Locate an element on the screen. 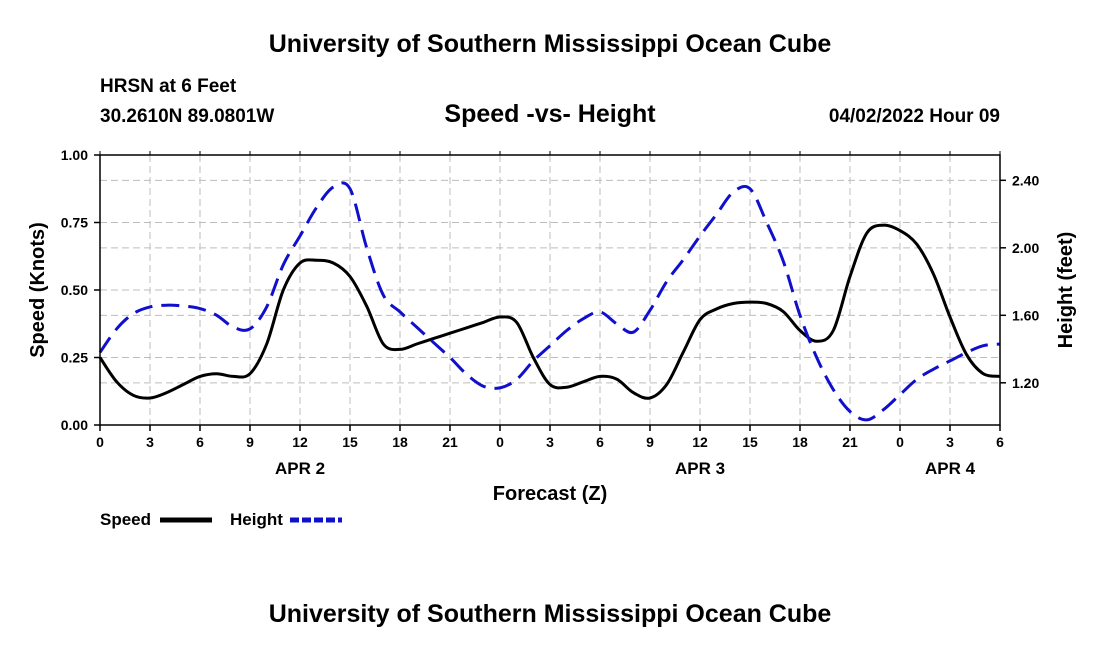  y-axis-title: Speed (Knots) is located at coordinates (38, 290).